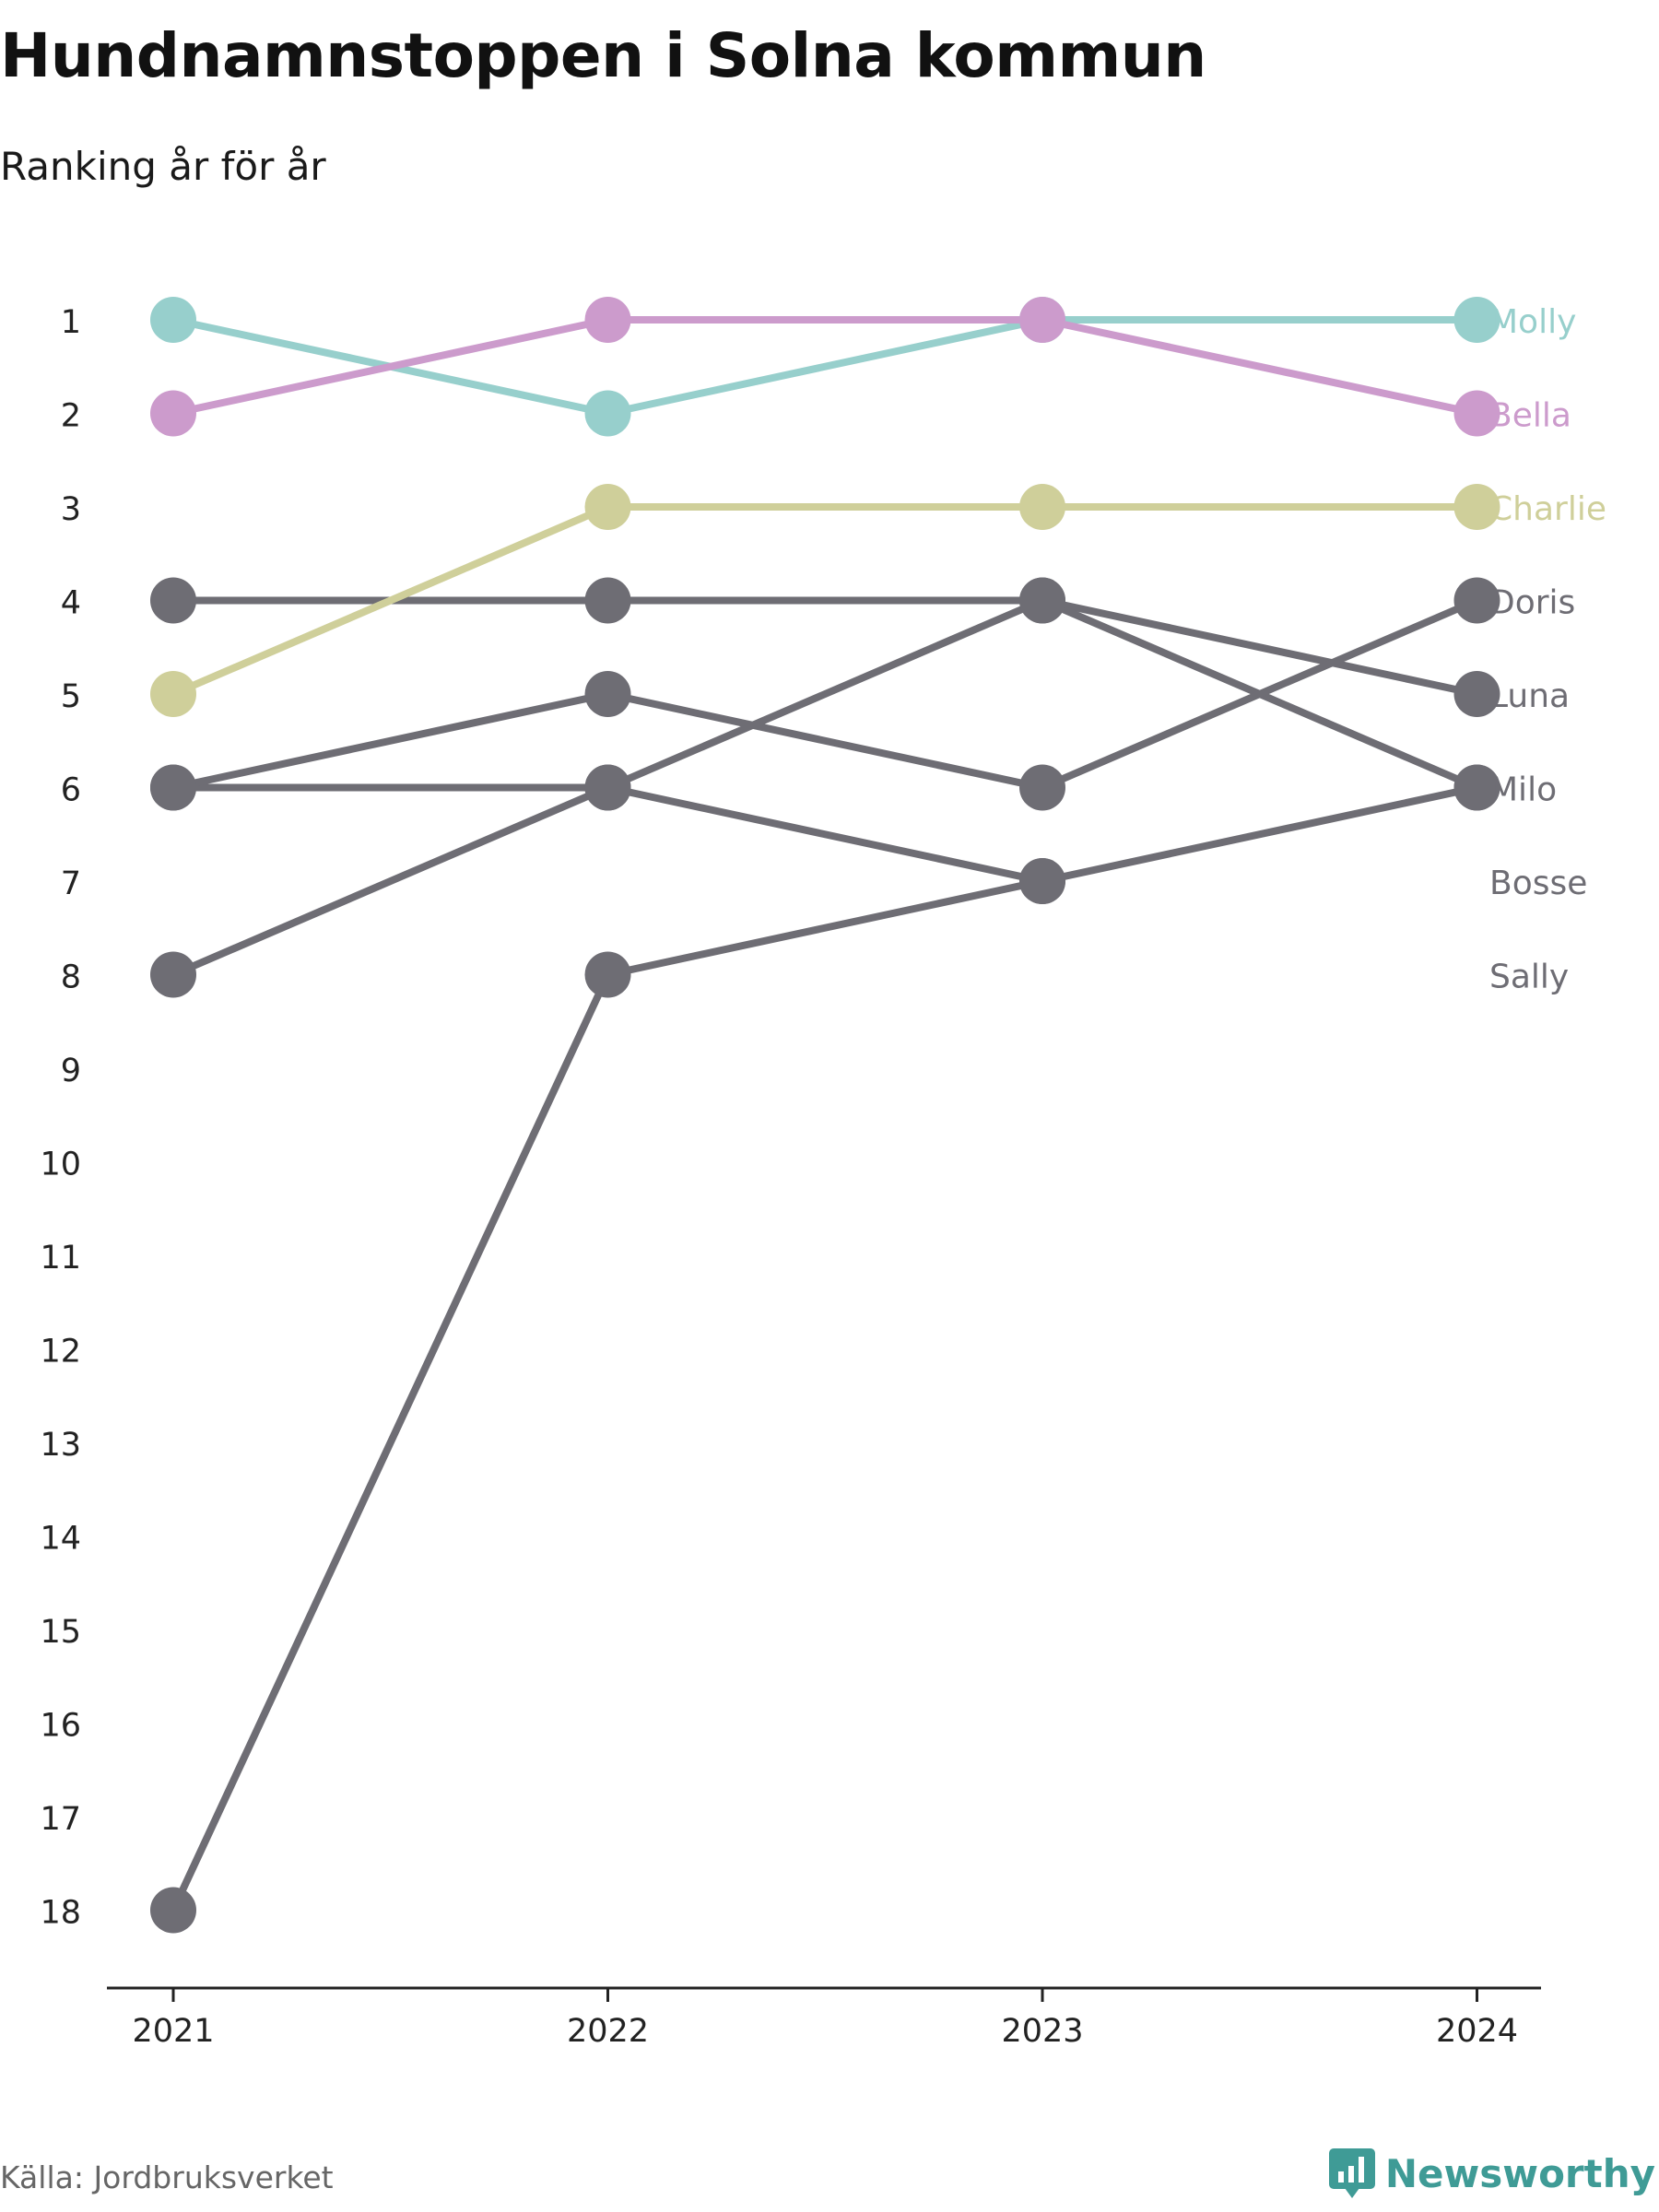  Describe the element at coordinates (1351, 2173) in the screenshot. I see `newsworthy-logo-icon` at that location.